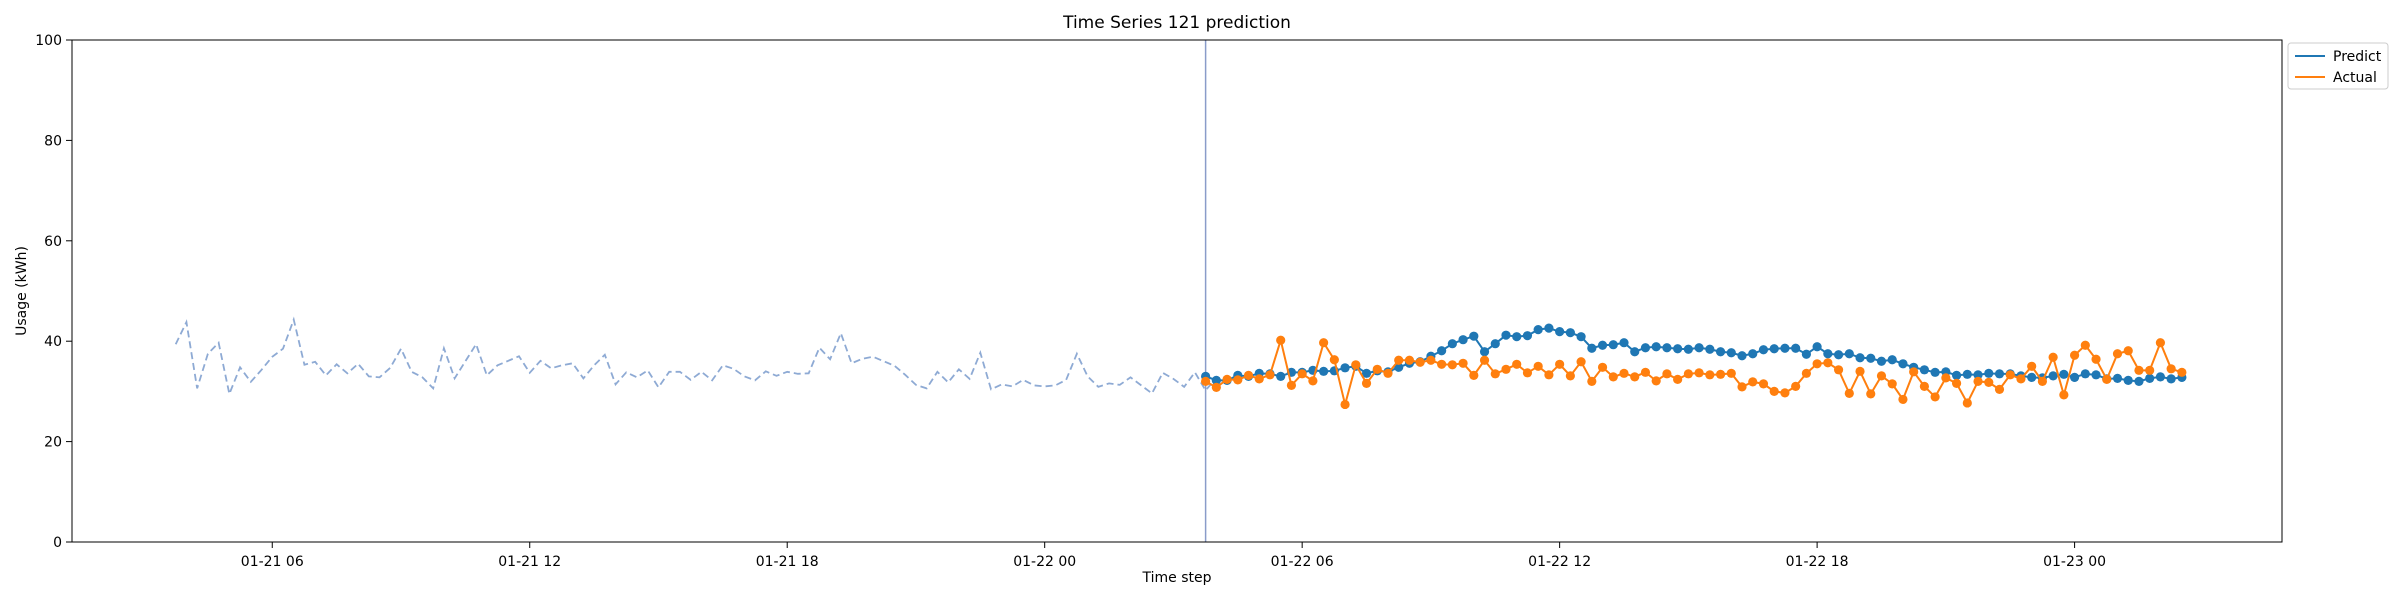 This screenshot has height=600, width=2400. Describe the element at coordinates (1817, 562) in the screenshot. I see `x-tick-label: 01-22 18` at that location.